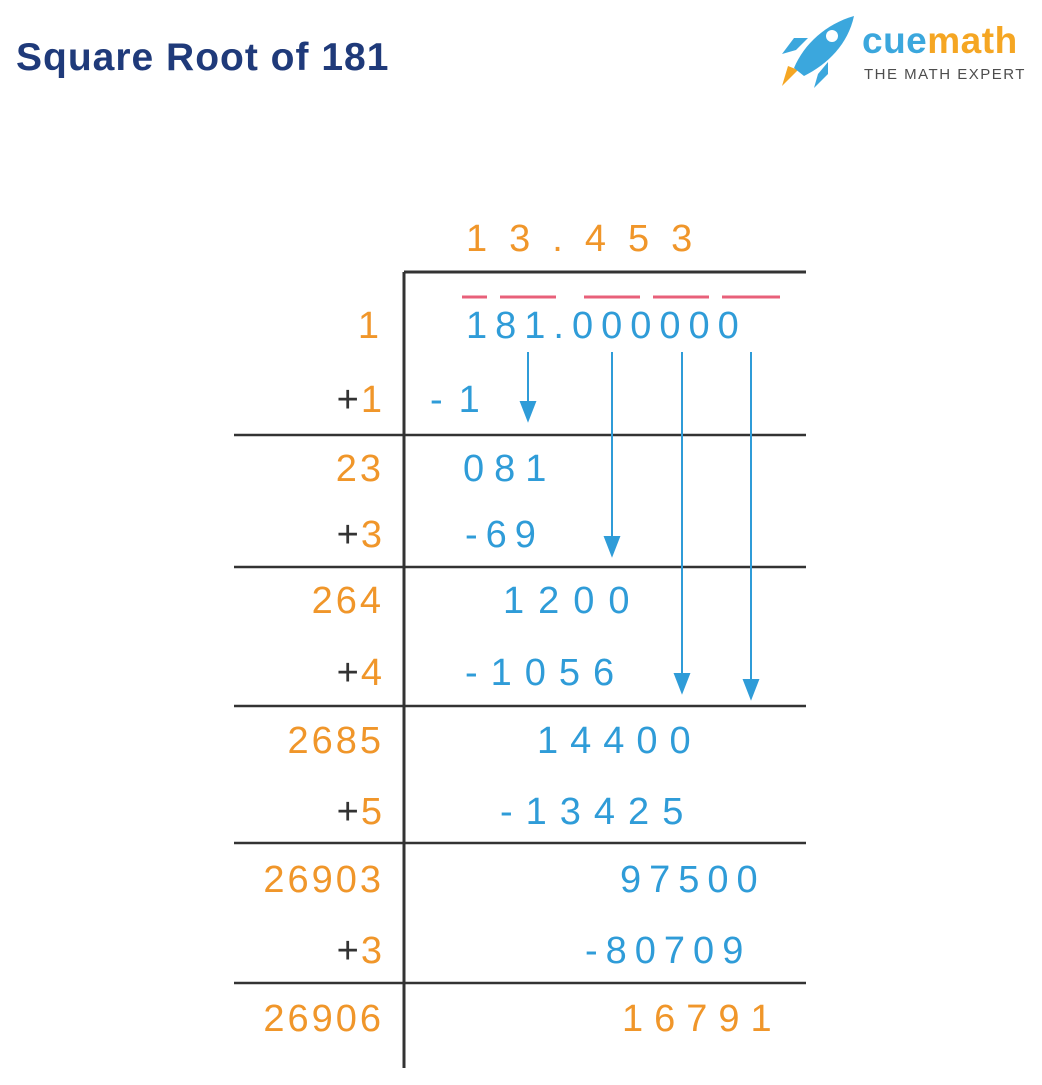  I want to click on added-digit-value: 5, so click(372, 812).